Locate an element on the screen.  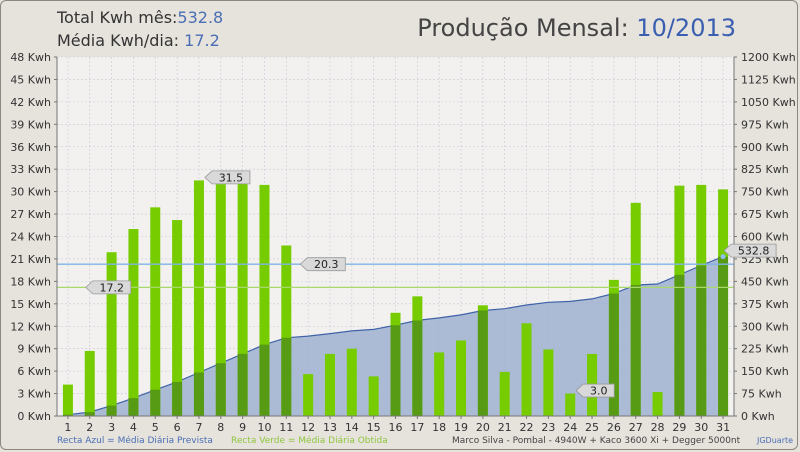
x-tick-label: 12 is located at coordinates (308, 427).